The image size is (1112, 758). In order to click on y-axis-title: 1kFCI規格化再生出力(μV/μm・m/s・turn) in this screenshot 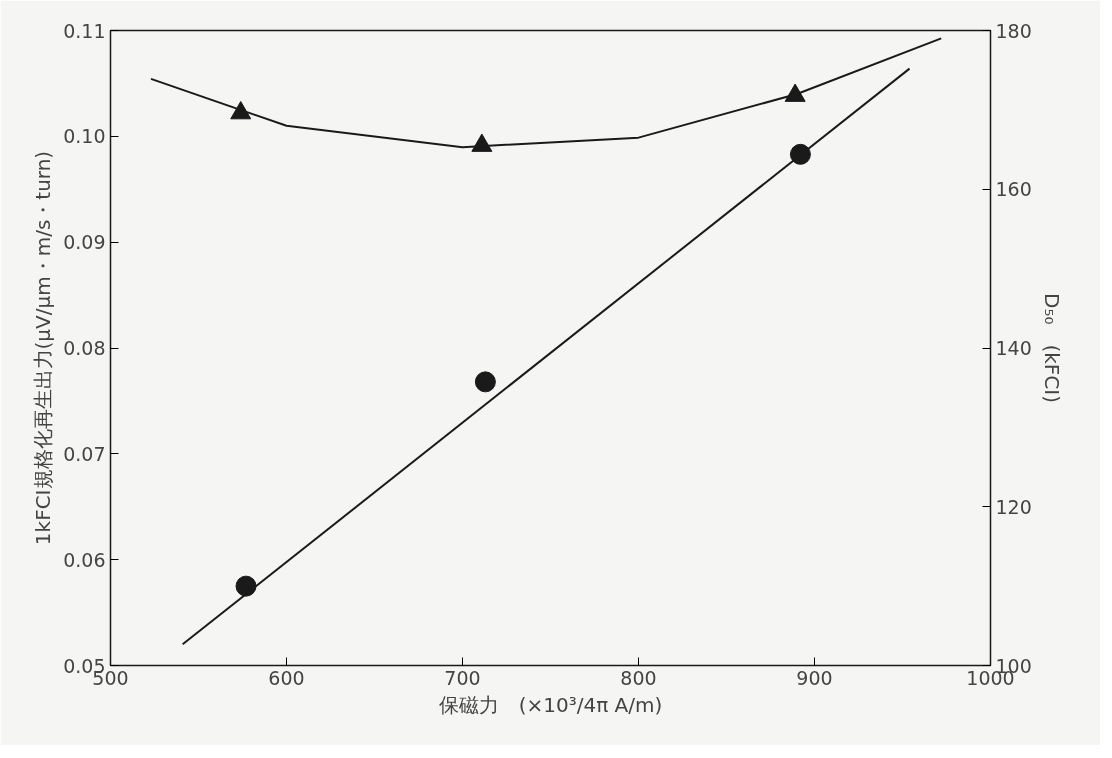, I will do `click(43, 348)`.